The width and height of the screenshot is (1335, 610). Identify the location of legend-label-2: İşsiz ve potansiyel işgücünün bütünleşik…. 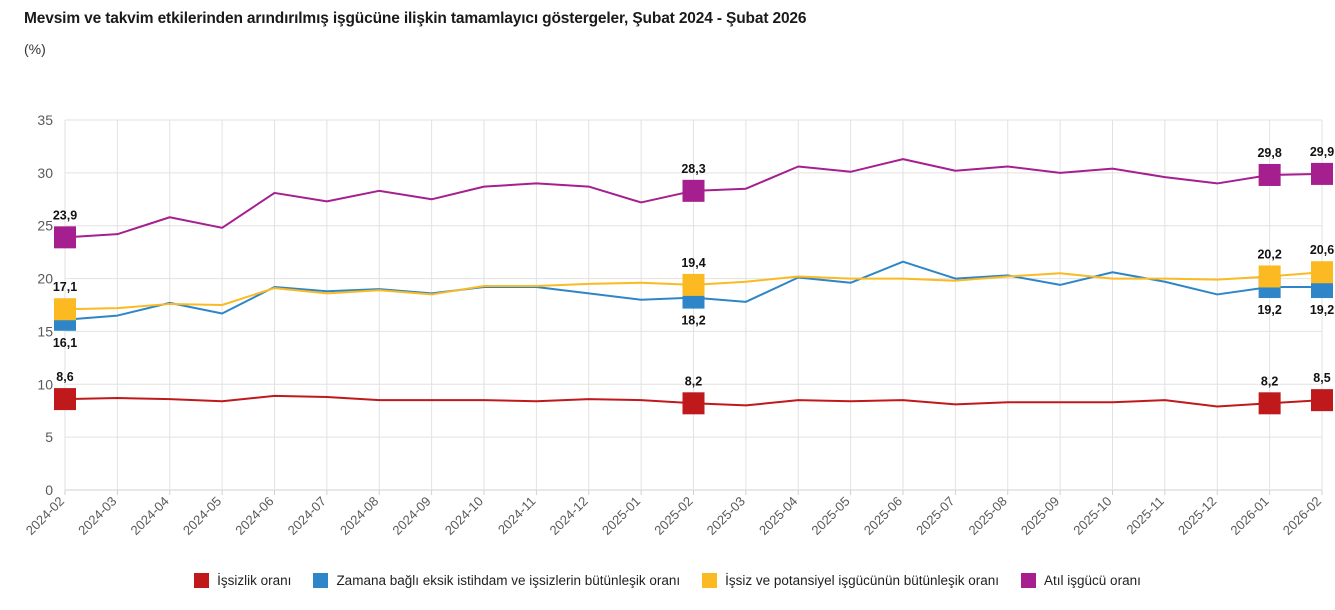
(862, 580).